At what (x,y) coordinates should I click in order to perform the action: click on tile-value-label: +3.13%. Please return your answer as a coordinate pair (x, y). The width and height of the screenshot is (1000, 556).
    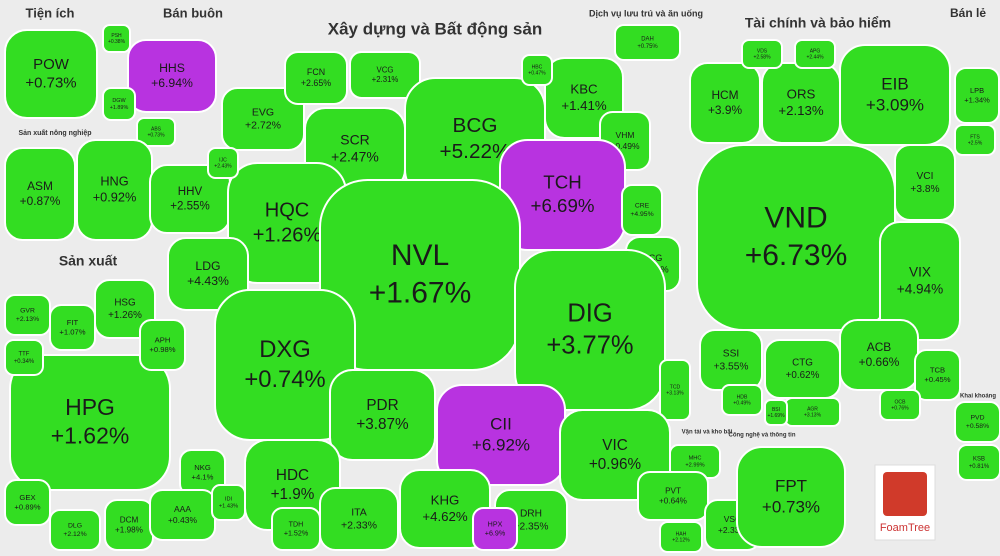
    Looking at the image, I should click on (675, 394).